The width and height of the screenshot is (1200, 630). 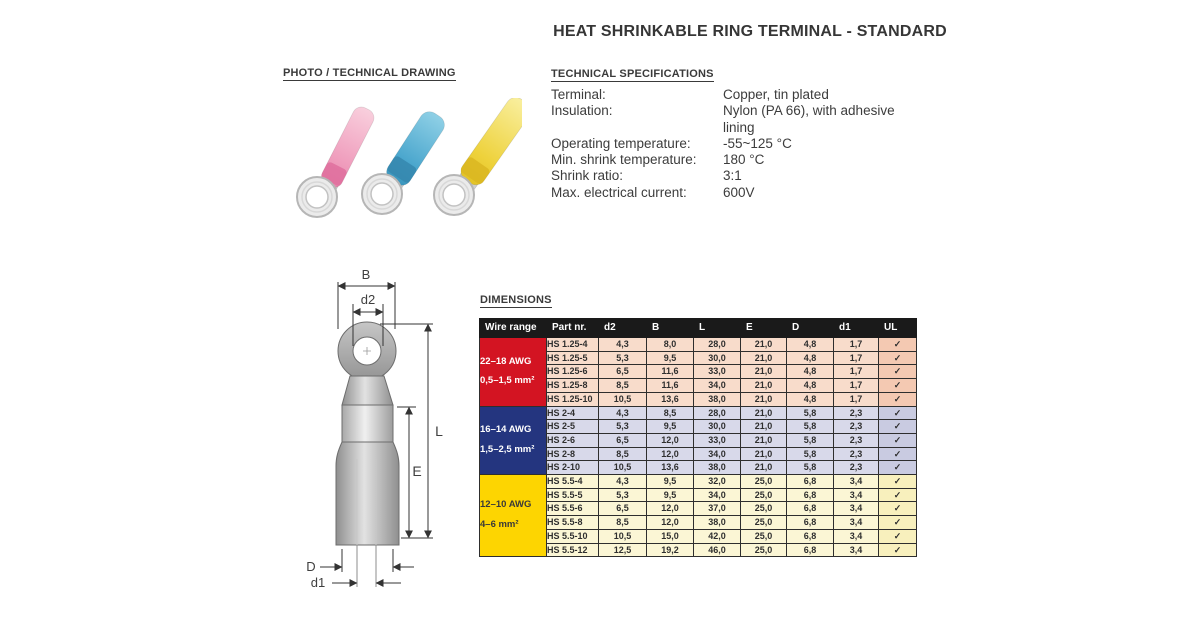 What do you see at coordinates (698, 550) in the screenshot?
I see `table-row: HS 5.5-12 12,5 19,2 46,0 25,0 6,8 3,4 ✓` at bounding box center [698, 550].